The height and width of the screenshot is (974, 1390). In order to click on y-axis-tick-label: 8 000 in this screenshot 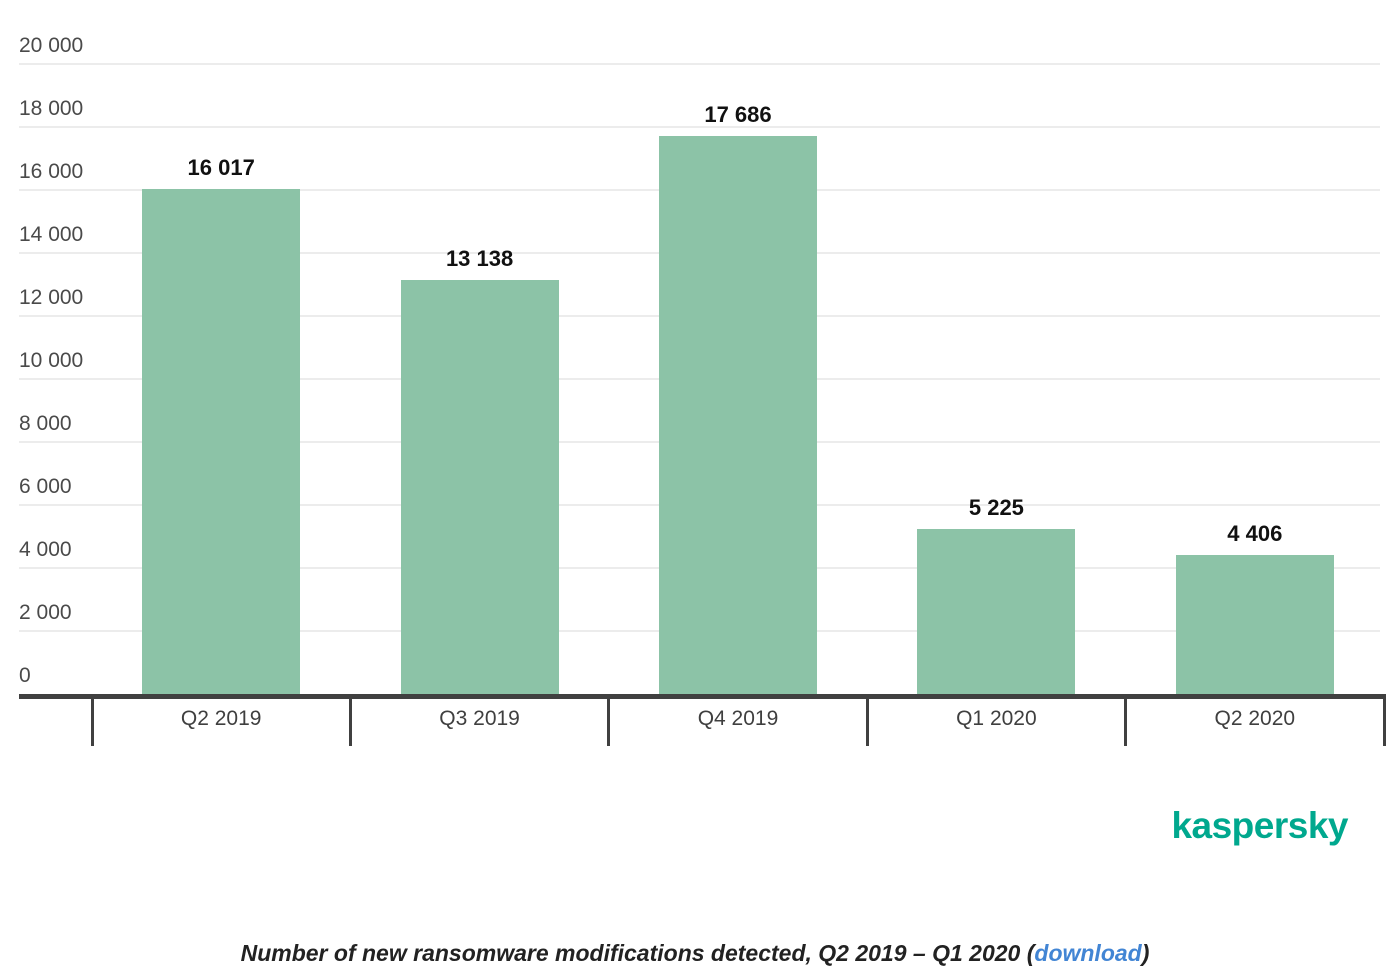, I will do `click(45, 423)`.